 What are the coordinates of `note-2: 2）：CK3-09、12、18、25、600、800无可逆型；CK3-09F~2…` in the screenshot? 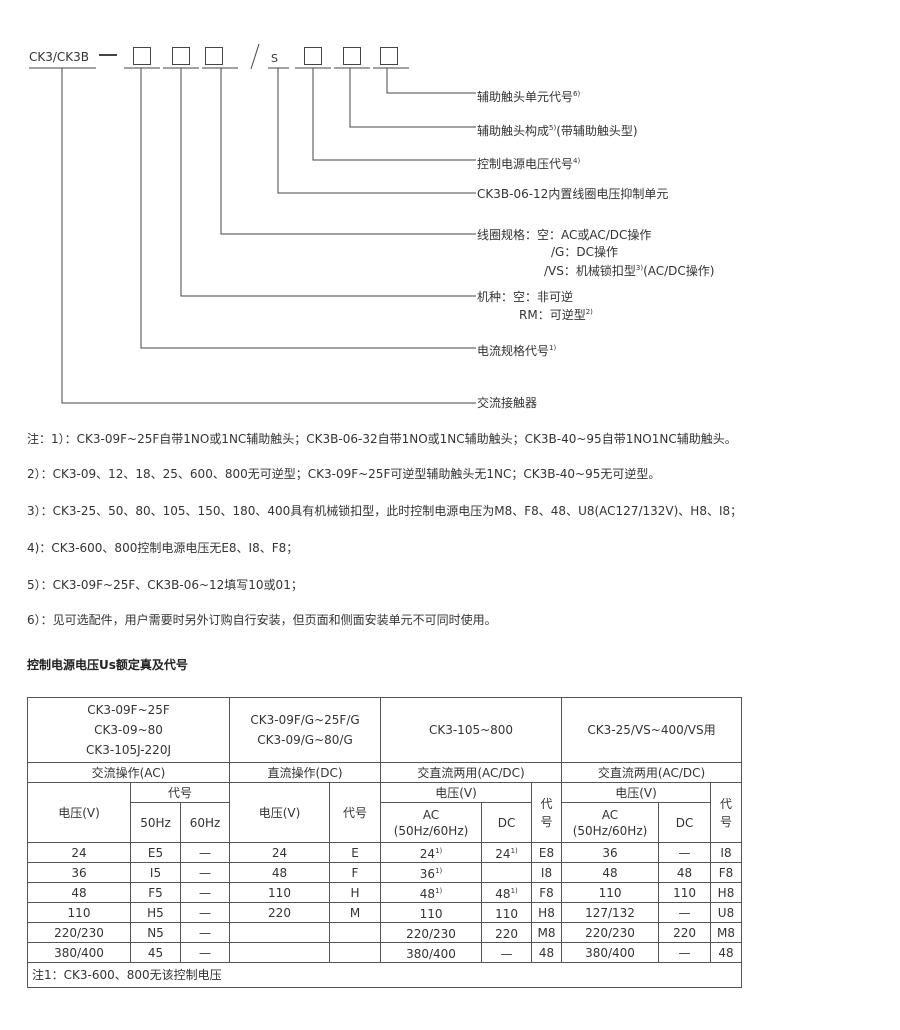 It's located at (344, 474).